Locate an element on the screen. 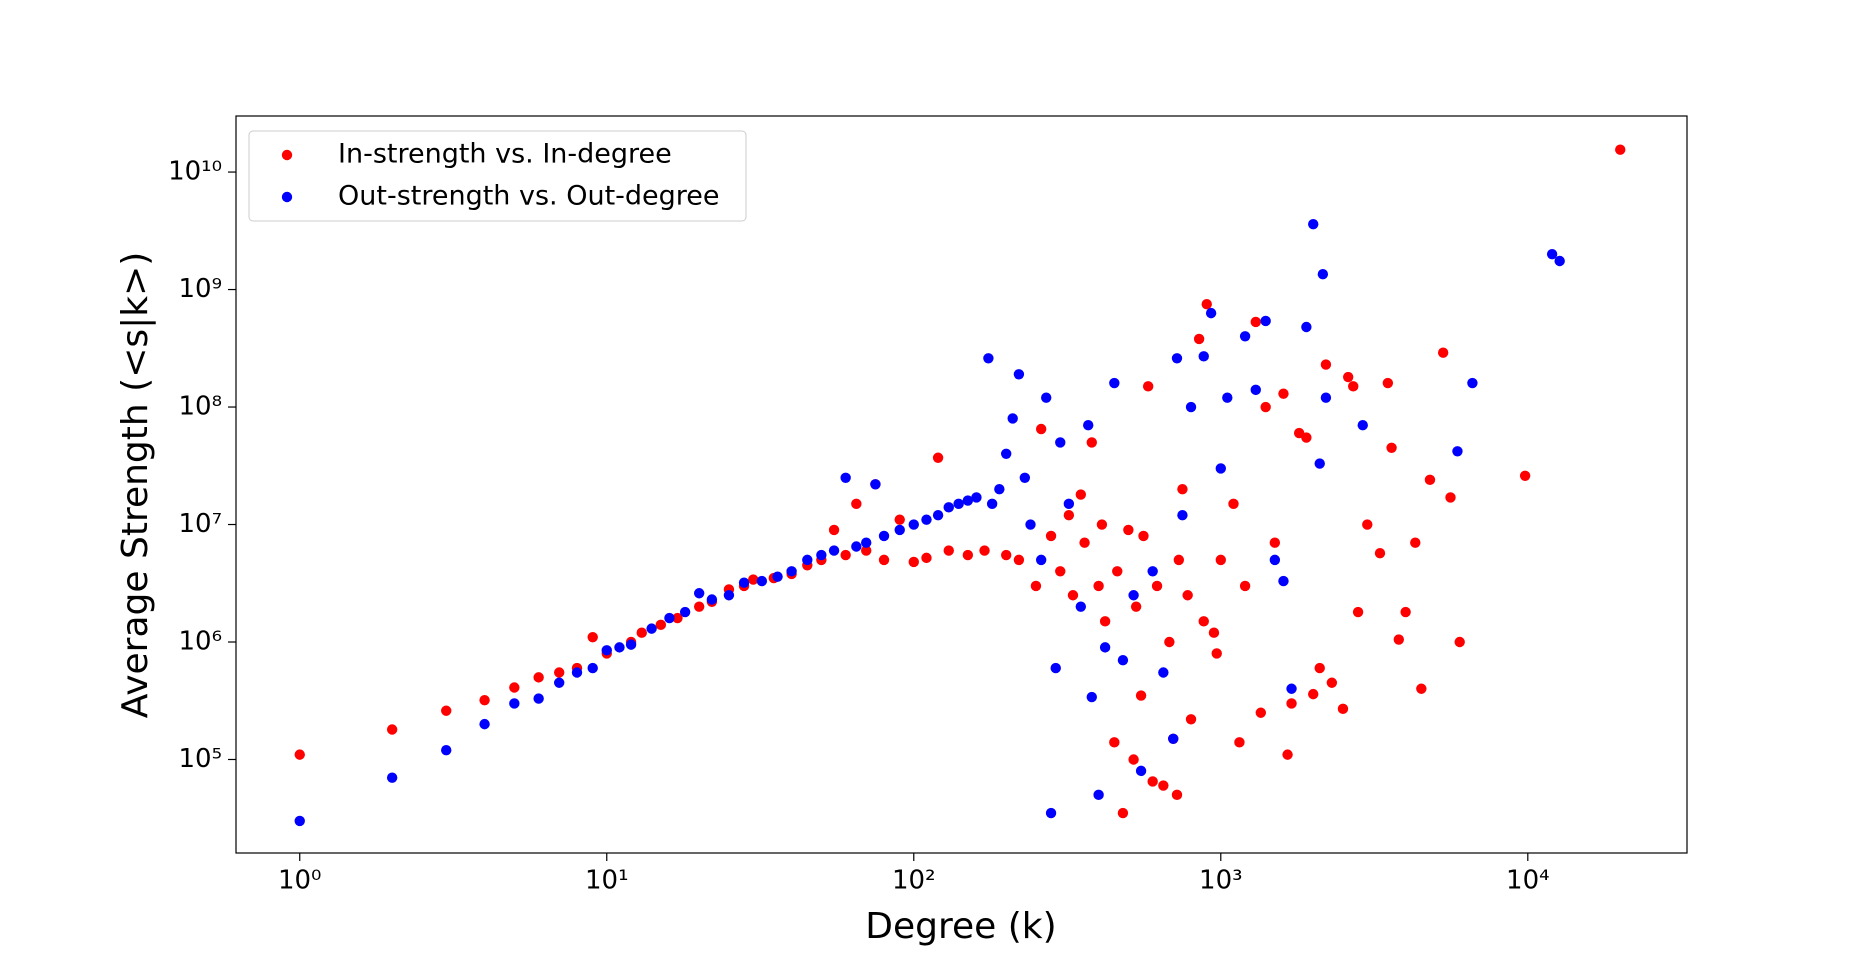 This screenshot has height=964, width=1853. legend-box is located at coordinates (497, 176).